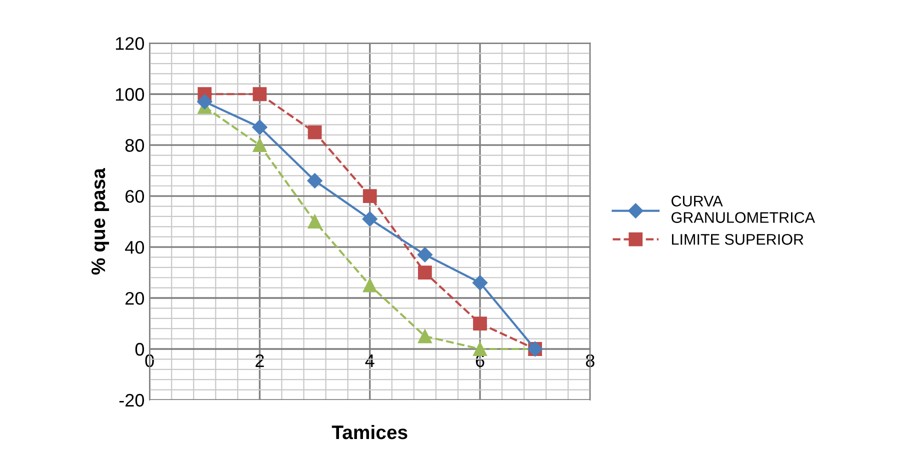  What do you see at coordinates (738, 239) in the screenshot?
I see `legend-label: LIMITE SUPERIOR` at bounding box center [738, 239].